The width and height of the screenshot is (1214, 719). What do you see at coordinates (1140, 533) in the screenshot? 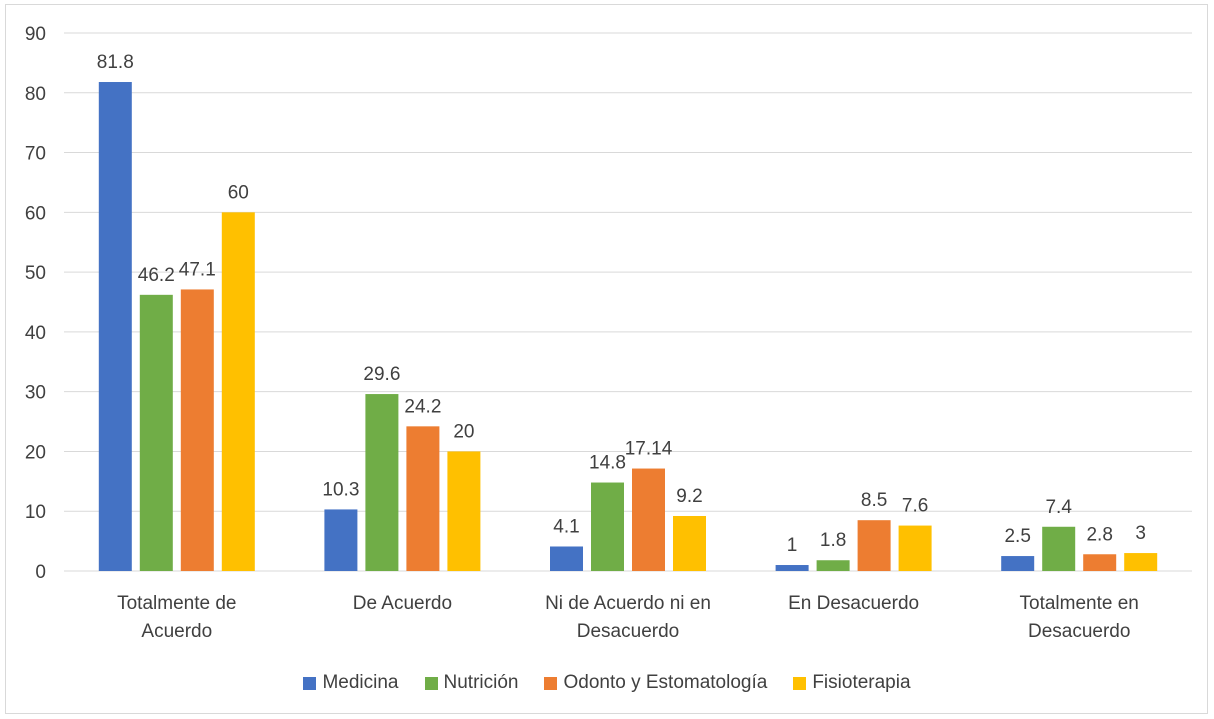
I see `data-label: 3` at bounding box center [1140, 533].